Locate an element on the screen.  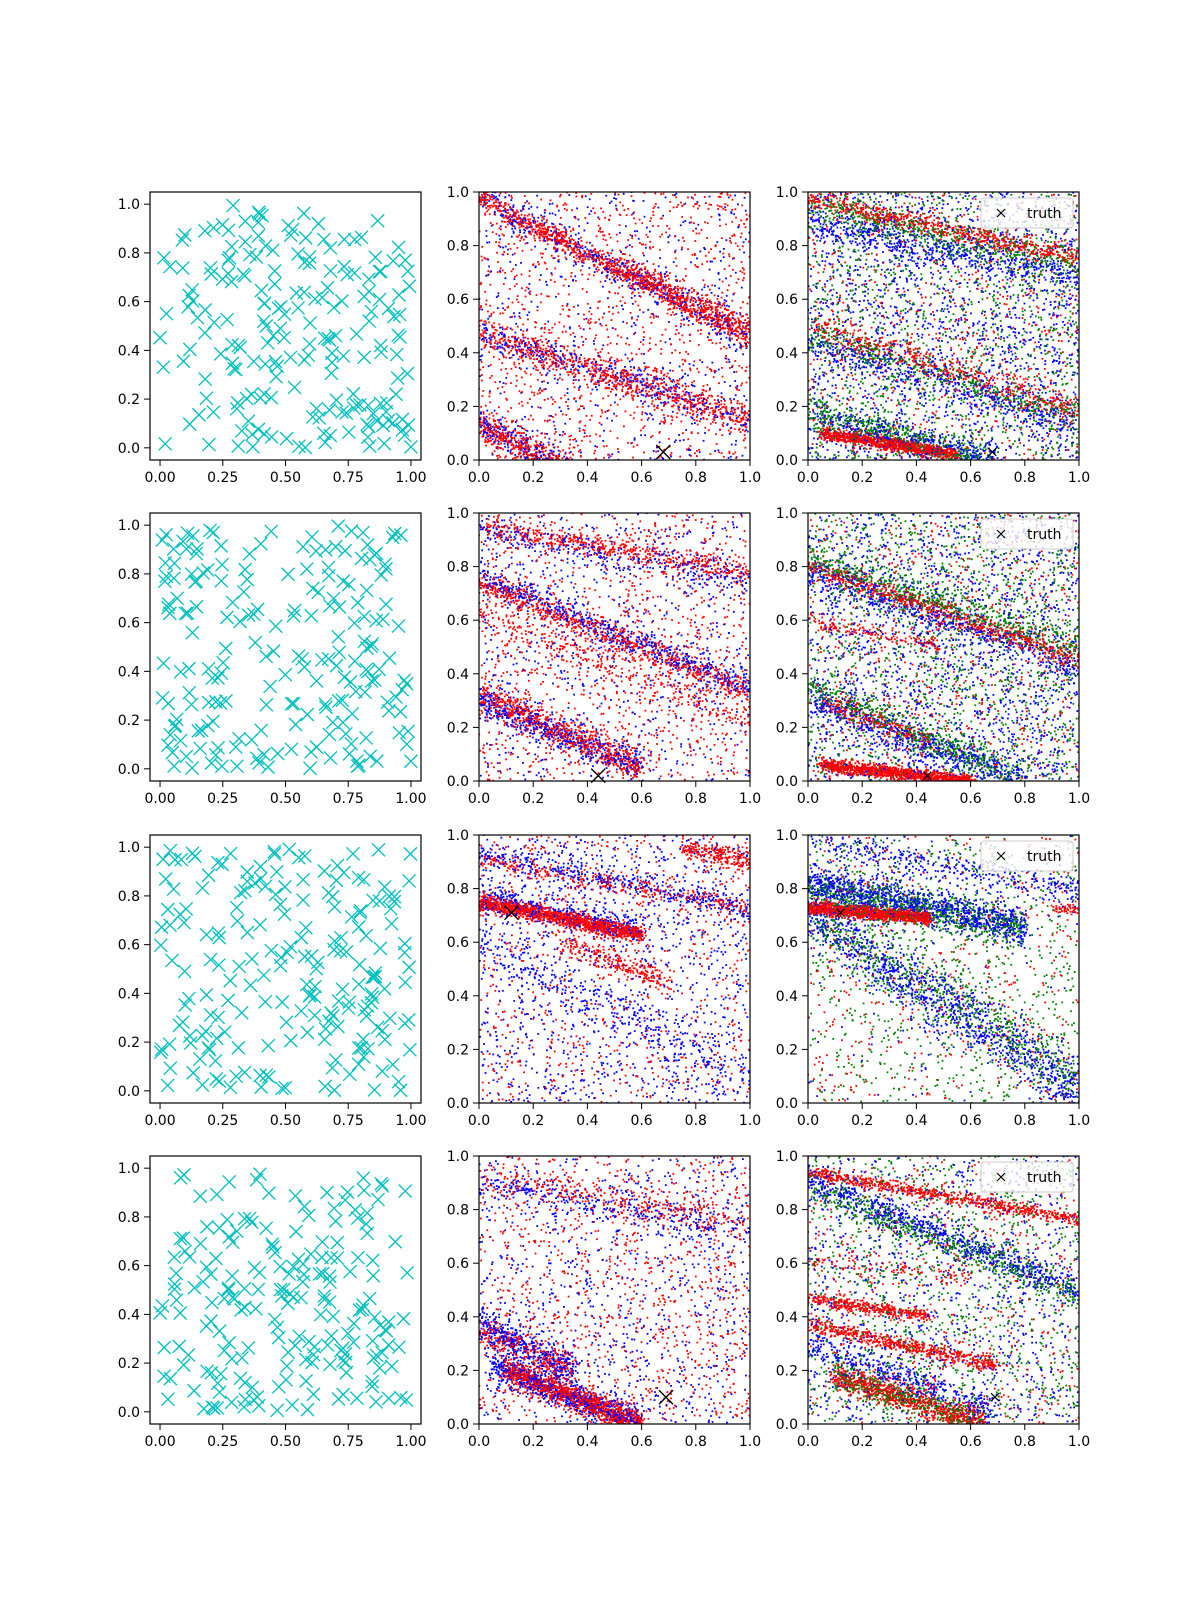
scatter-points is located at coordinates (614, 326).